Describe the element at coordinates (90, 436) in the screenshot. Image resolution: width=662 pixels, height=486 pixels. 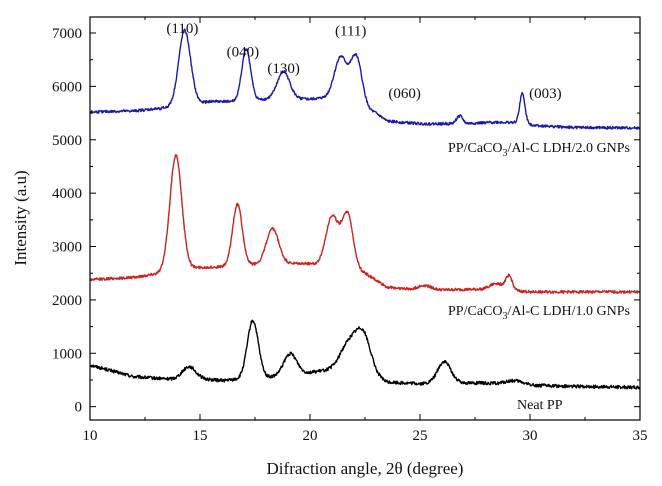
I see `x-tick-label: 10` at that location.